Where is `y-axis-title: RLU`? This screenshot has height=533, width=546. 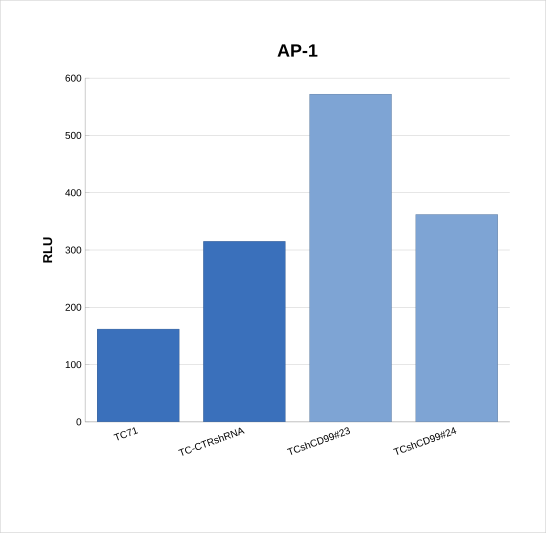
y-axis-title: RLU is located at coordinates (47, 250).